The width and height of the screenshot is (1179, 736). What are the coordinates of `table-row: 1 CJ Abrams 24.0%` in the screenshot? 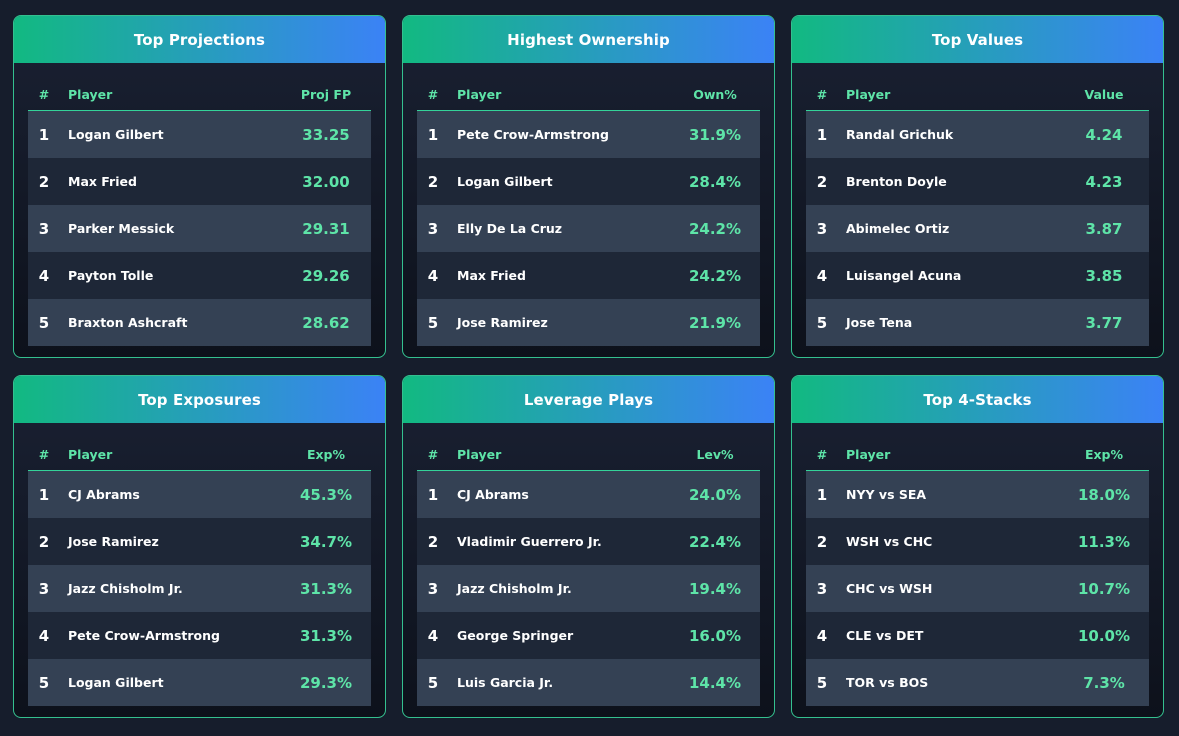 It's located at (588, 494).